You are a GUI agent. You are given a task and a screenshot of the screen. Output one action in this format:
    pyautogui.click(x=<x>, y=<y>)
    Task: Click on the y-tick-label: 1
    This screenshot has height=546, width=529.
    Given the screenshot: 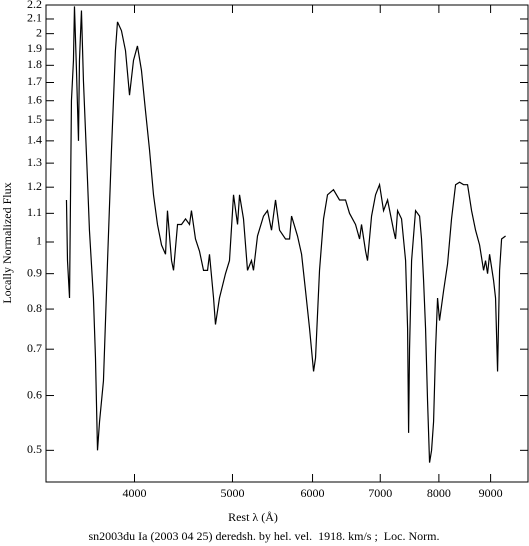 What is the action you would take?
    pyautogui.click(x=39, y=241)
    